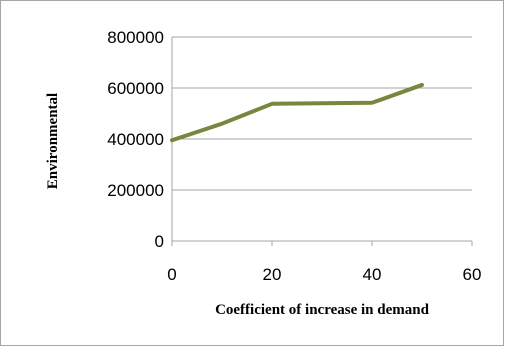  I want to click on y-axis-title: Environmental, so click(53, 141).